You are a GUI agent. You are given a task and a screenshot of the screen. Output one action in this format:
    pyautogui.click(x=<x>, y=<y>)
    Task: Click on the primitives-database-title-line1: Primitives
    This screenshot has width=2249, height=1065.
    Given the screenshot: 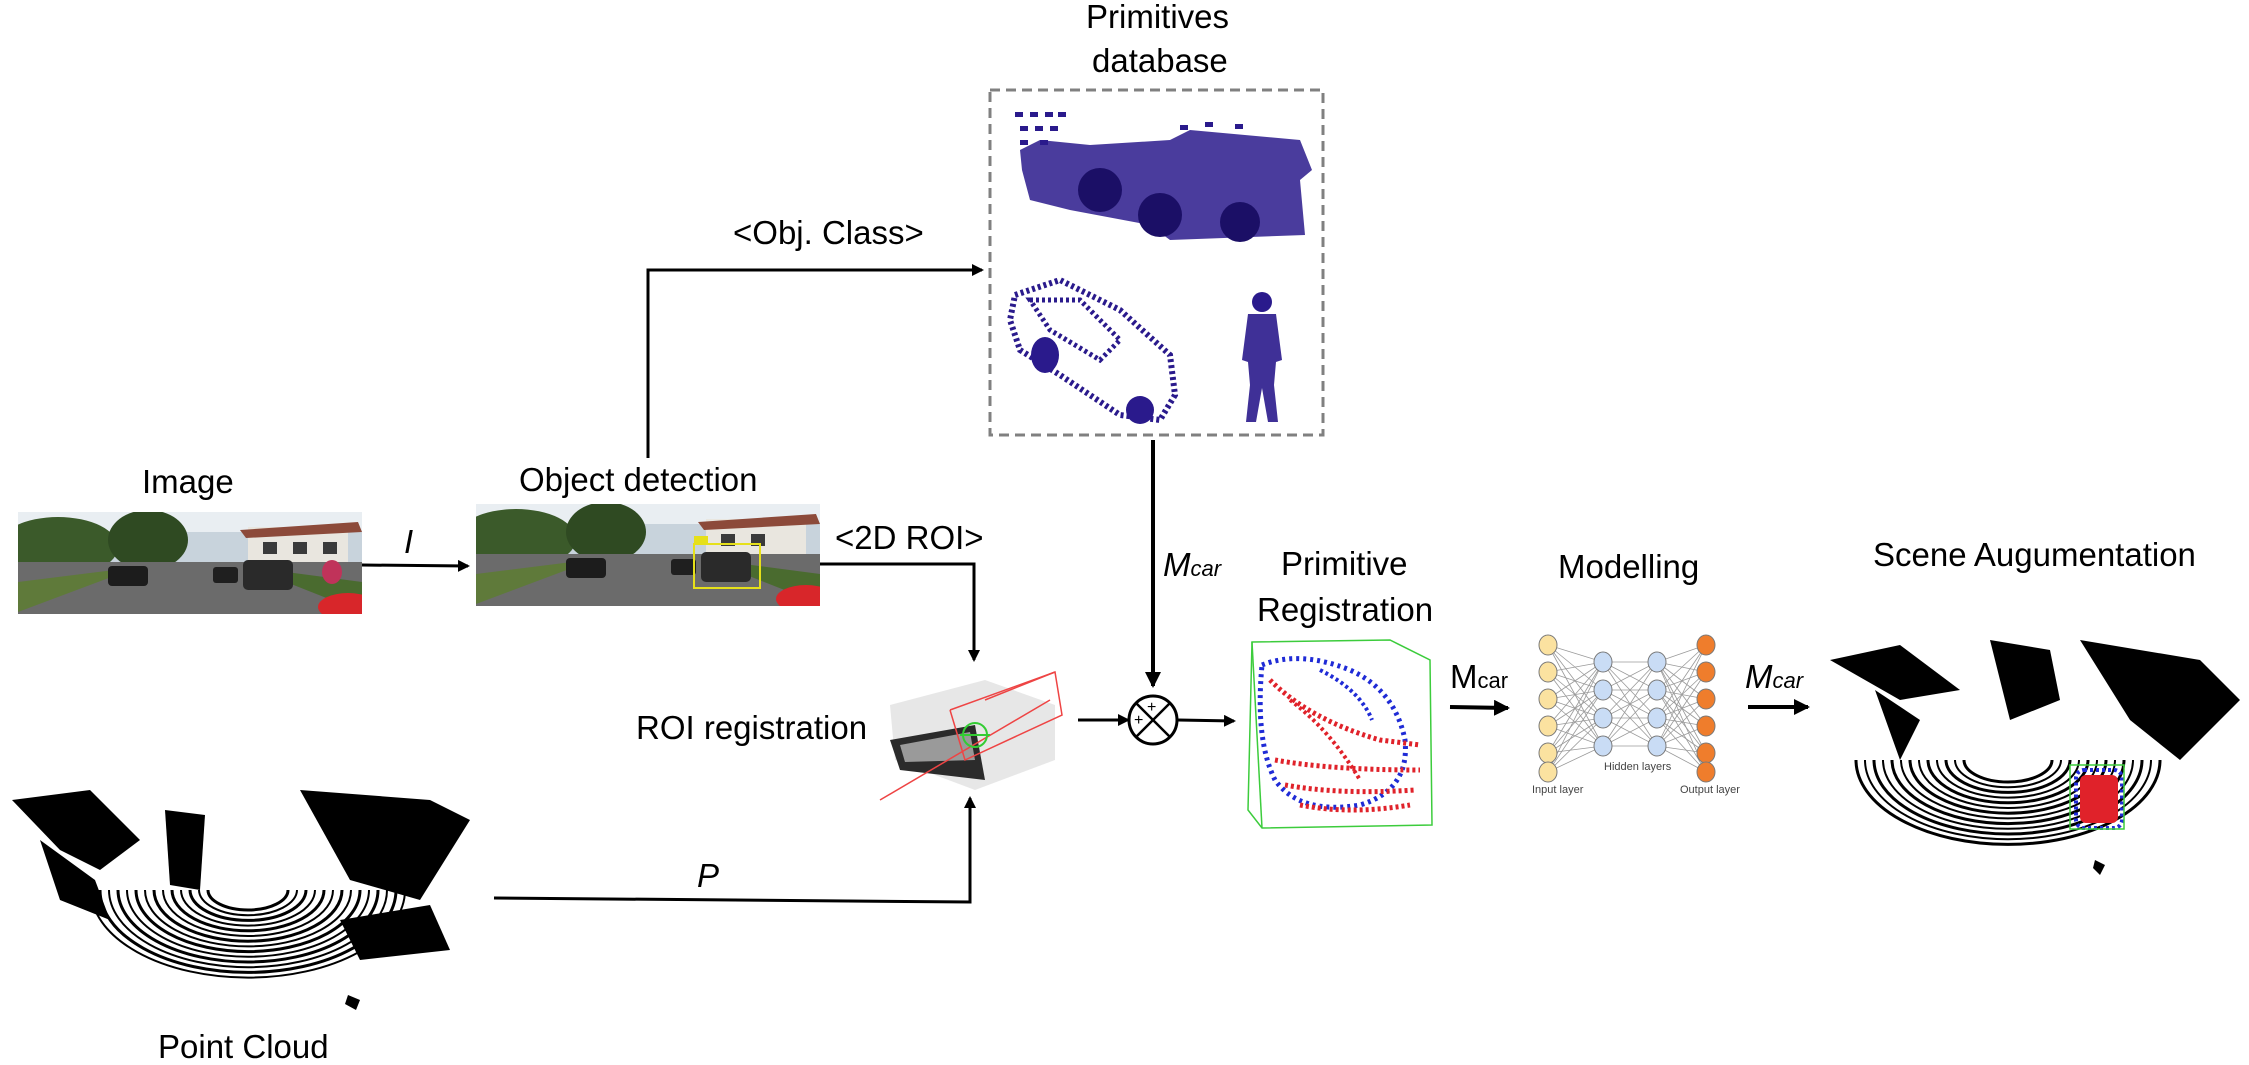 What is the action you would take?
    pyautogui.click(x=1158, y=17)
    